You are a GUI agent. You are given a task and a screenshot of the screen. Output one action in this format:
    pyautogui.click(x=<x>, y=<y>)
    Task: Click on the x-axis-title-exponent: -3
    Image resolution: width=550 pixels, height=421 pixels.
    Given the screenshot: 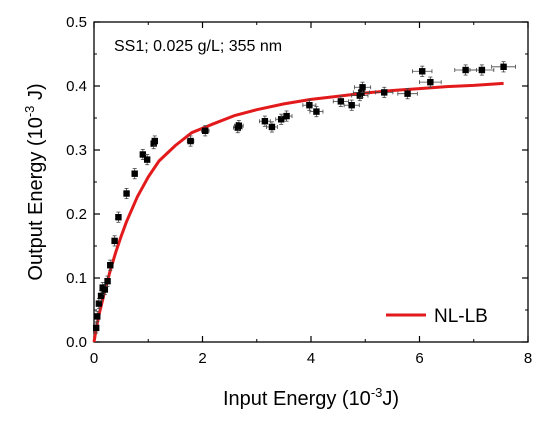 What is the action you would take?
    pyautogui.click(x=377, y=392)
    